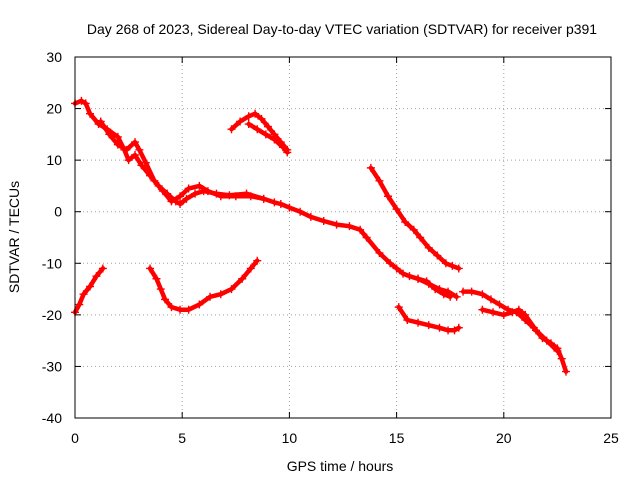  What do you see at coordinates (52, 366) in the screenshot?
I see `y-tick-label: -30` at bounding box center [52, 366].